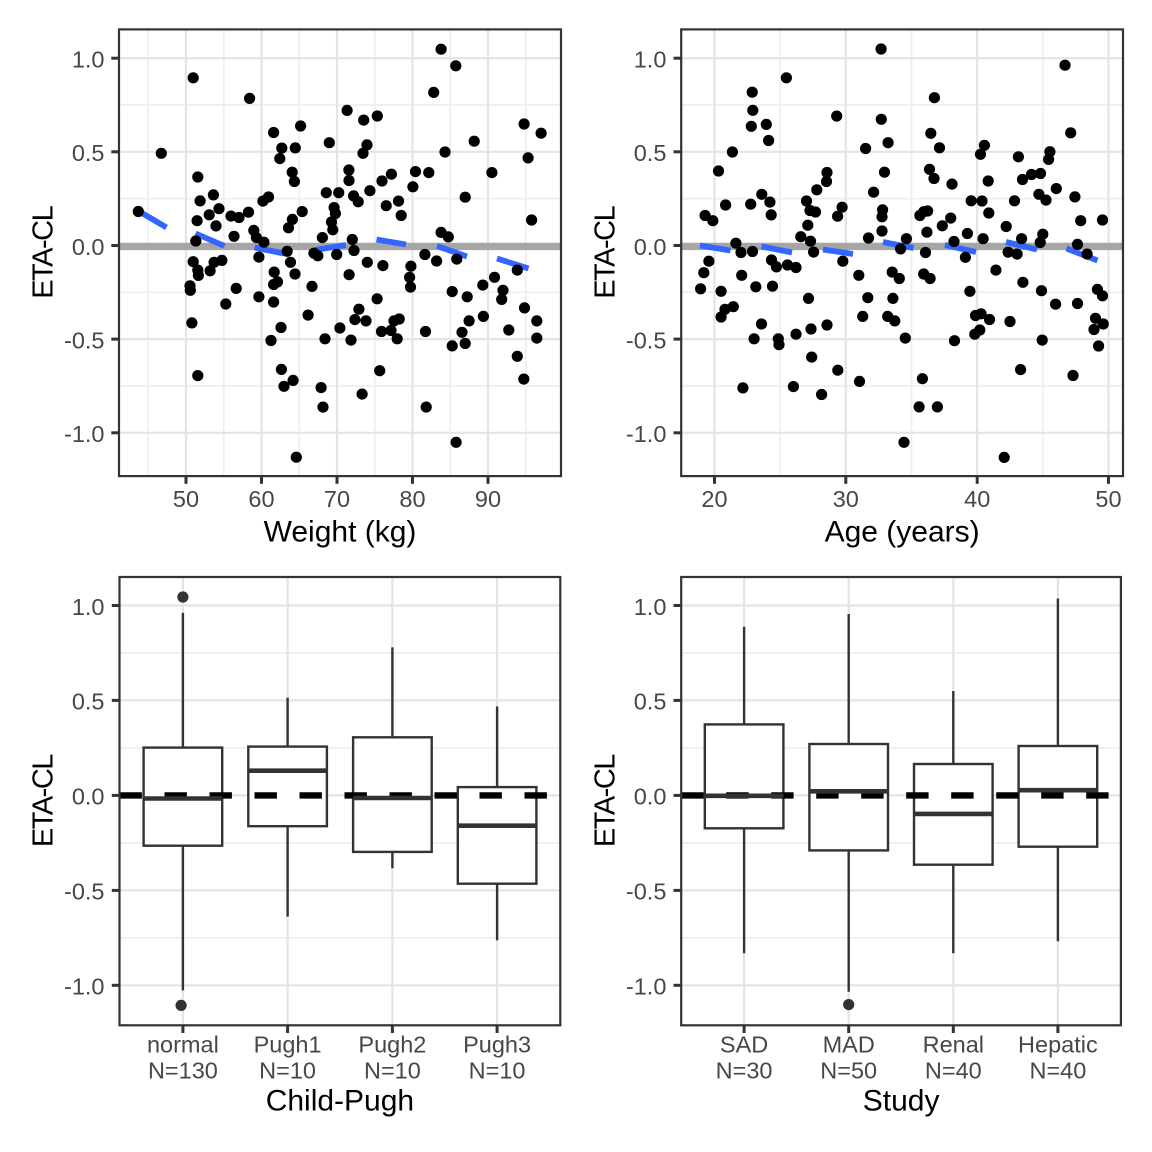 The image size is (1152, 1152). What do you see at coordinates (714, 499) in the screenshot?
I see `svg-text: 20` at bounding box center [714, 499].